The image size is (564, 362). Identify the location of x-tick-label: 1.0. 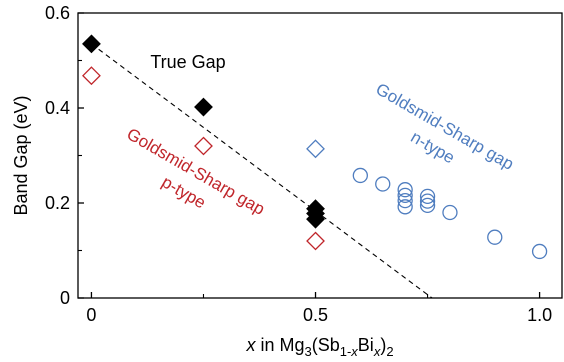
(539, 315).